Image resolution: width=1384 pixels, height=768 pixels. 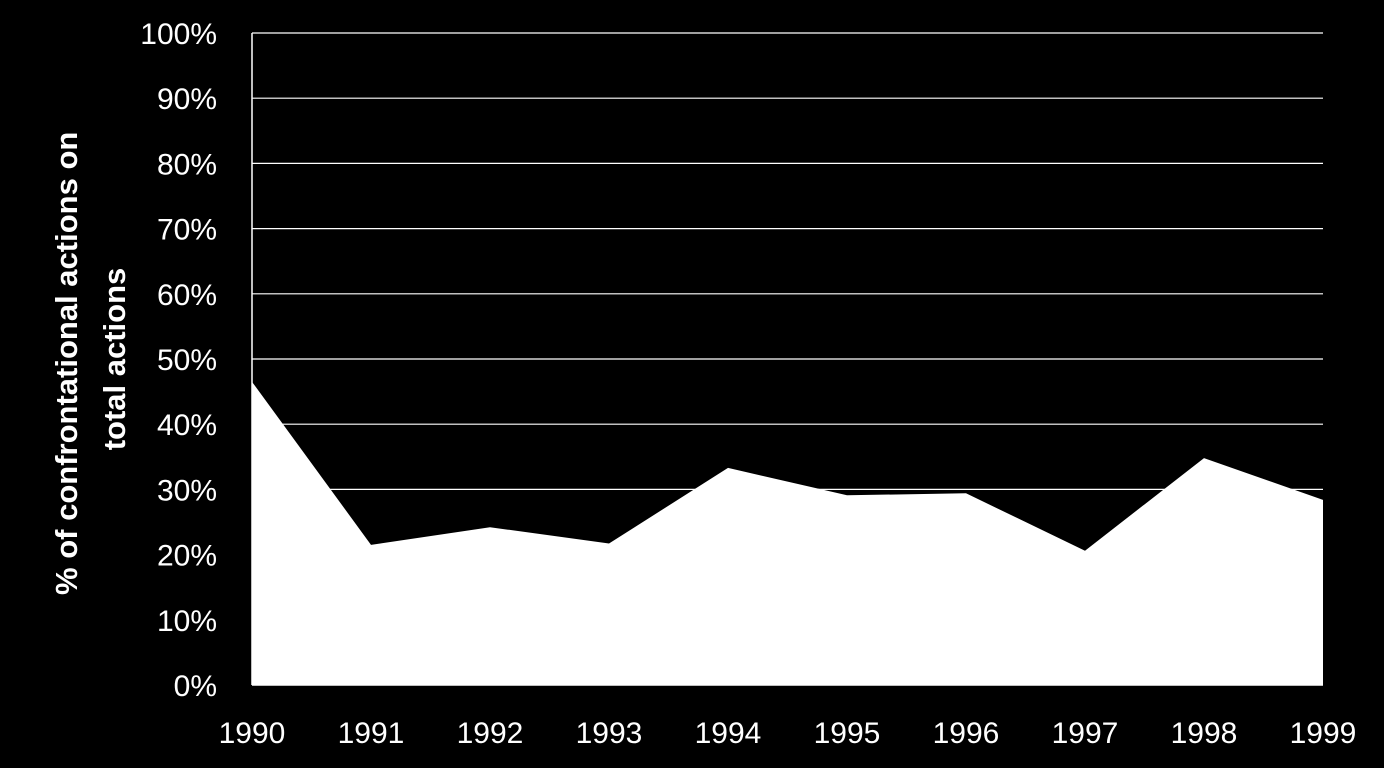 What do you see at coordinates (195, 686) in the screenshot?
I see `y-tick-label: 0%` at bounding box center [195, 686].